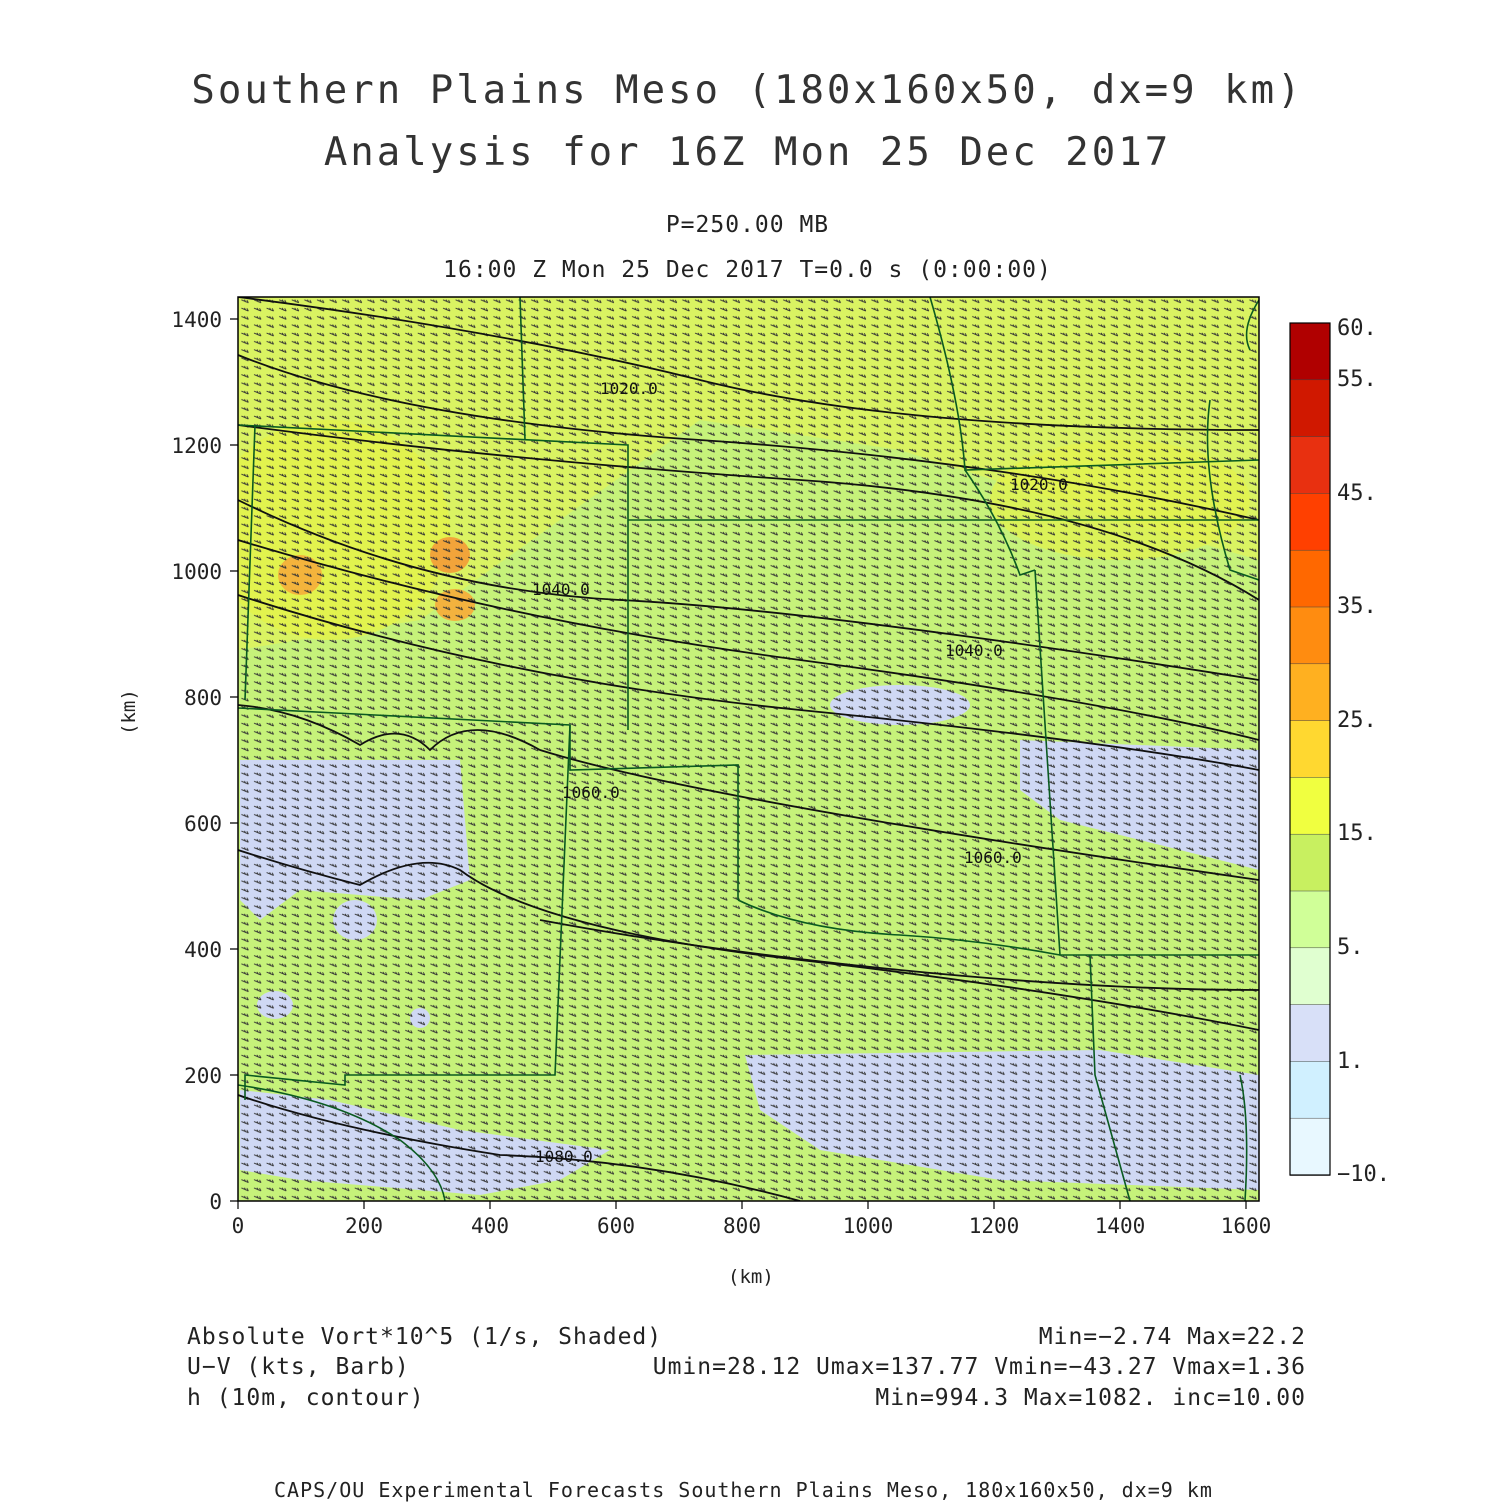 This screenshot has width=1500, height=1502. Describe the element at coordinates (751, 1277) in the screenshot. I see `x-axis-label: (km)` at that location.